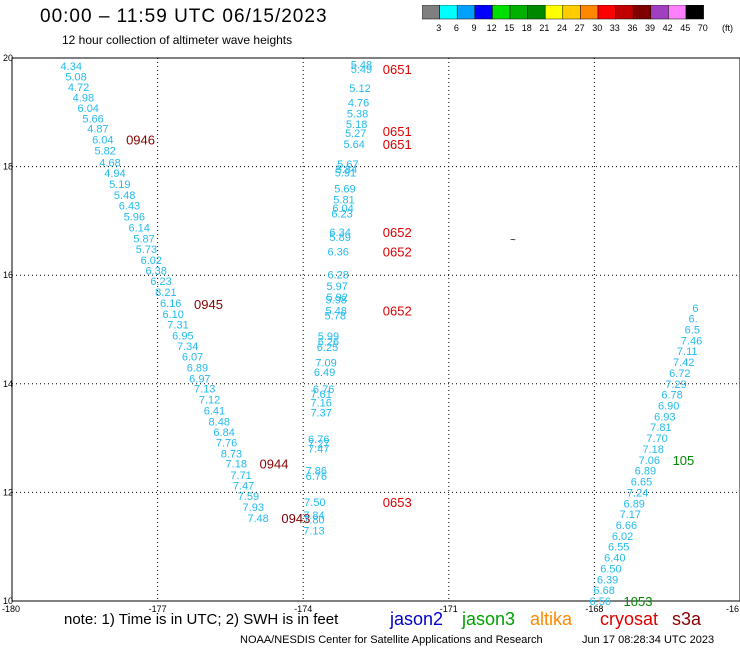 This screenshot has height=650, width=740. Describe the element at coordinates (449, 609) in the screenshot. I see `x-tick-label: -171` at that location.